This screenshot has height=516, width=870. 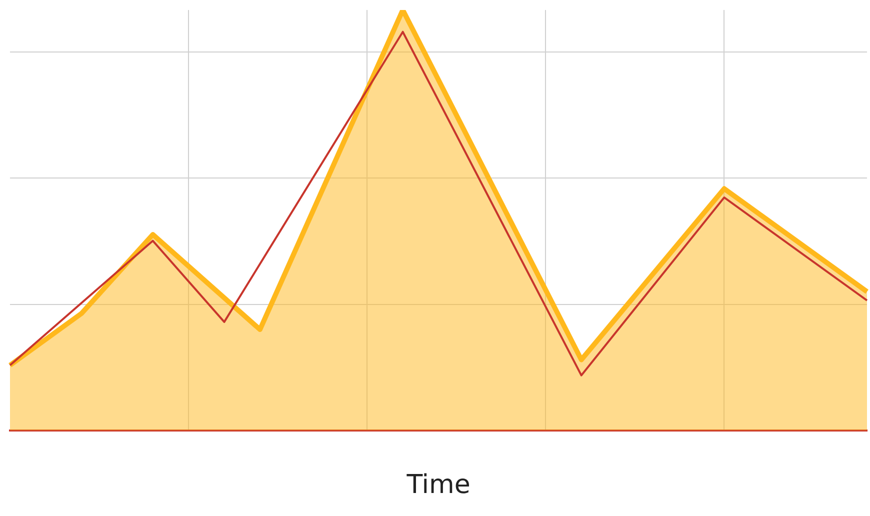 I want to click on x-axis-title: Time, so click(x=438, y=485).